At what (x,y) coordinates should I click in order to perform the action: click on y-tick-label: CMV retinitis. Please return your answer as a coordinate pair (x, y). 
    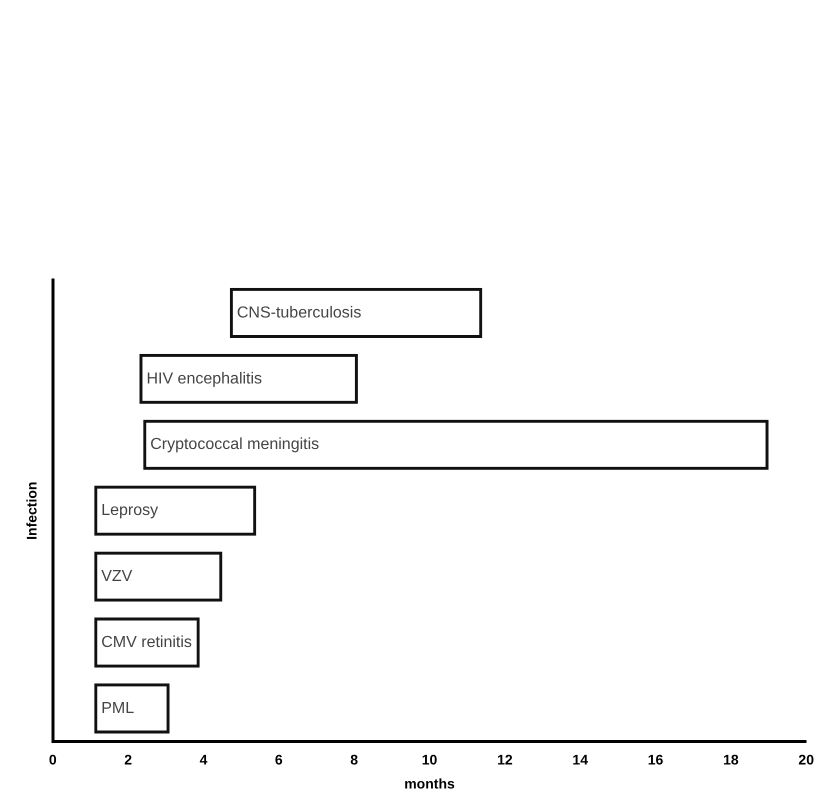
    Looking at the image, I should click on (146, 642).